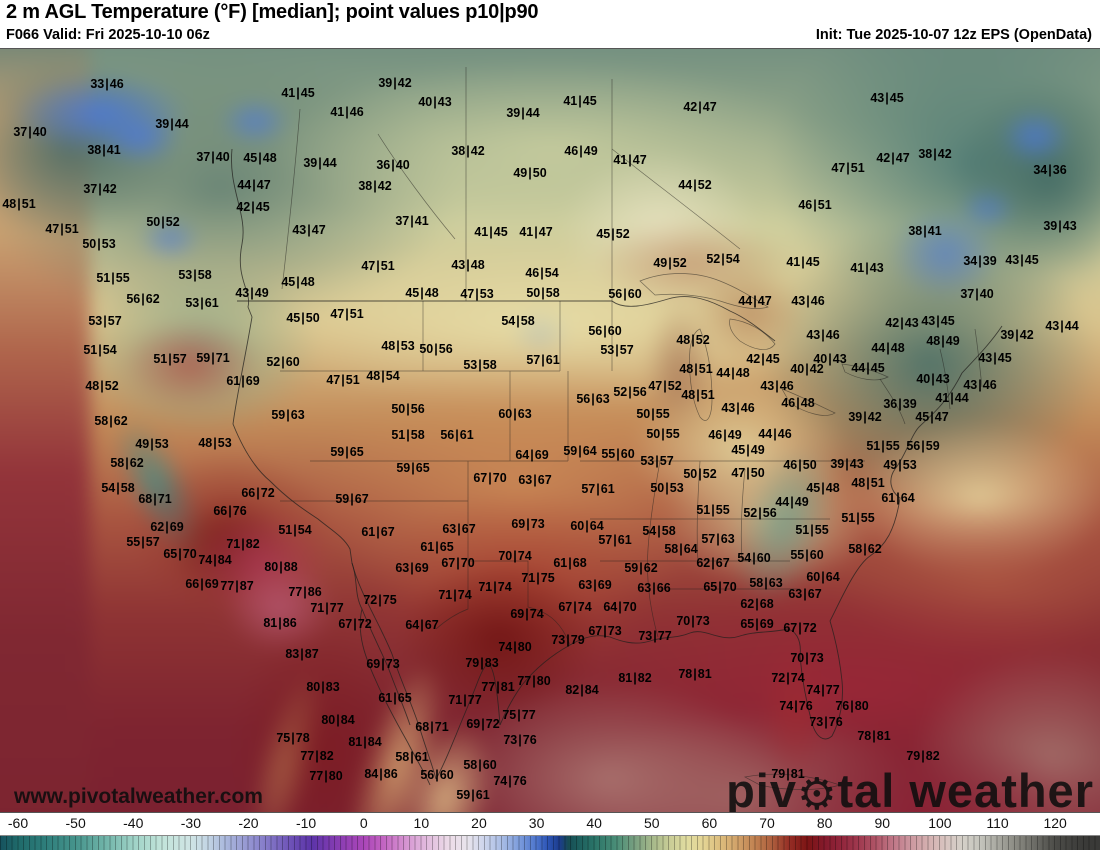 The image size is (1100, 850). What do you see at coordinates (30, 132) in the screenshot?
I see `point-value-label: 37|40` at bounding box center [30, 132].